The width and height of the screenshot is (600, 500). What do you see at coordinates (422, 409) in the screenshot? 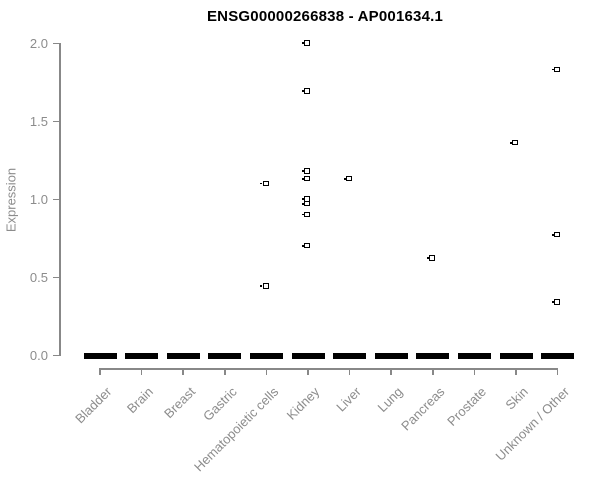
I see `x-tick-label: Pancreas` at bounding box center [422, 409].